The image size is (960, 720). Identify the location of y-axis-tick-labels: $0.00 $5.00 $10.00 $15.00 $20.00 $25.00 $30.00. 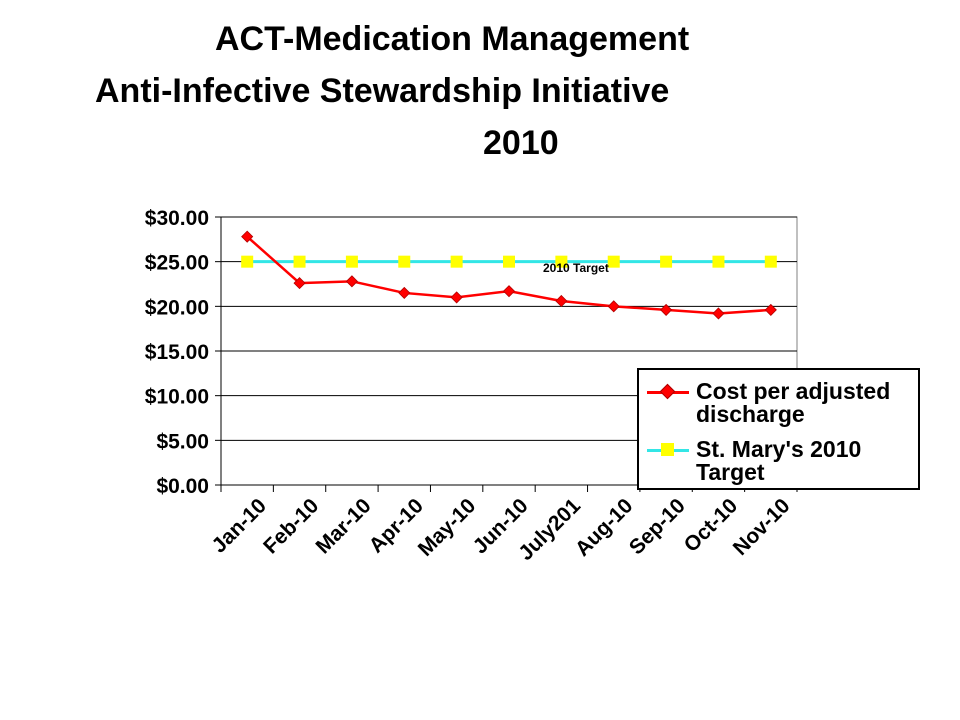
(177, 352).